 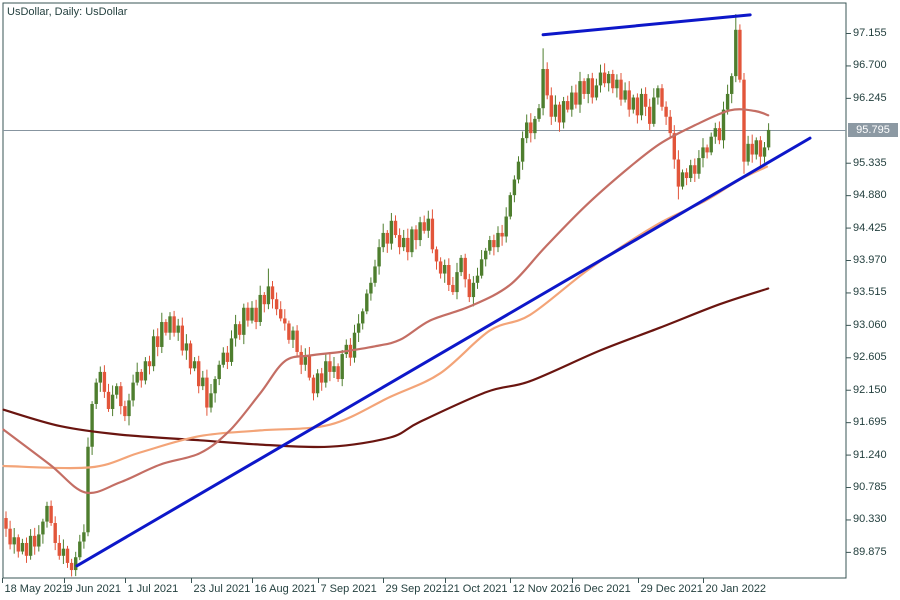 I want to click on price-axis-label: 90.785, so click(x=870, y=487).